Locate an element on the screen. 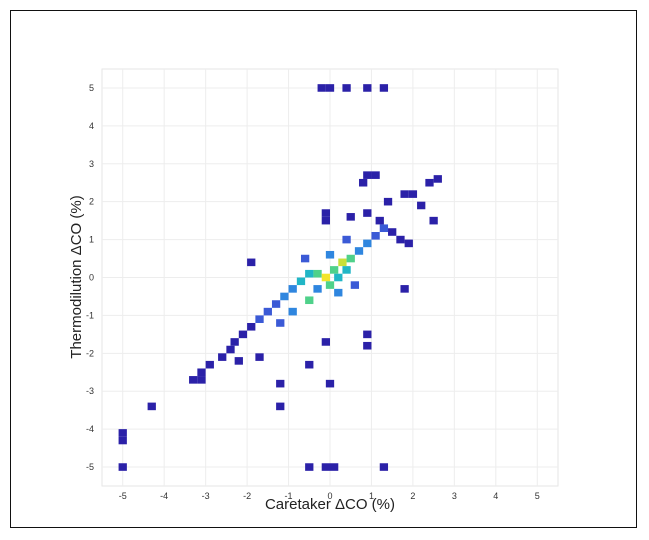 The width and height of the screenshot is (649, 540). x-tick-labels: -5 -4 -3 -2 -1 0 1 2 3 4 5 is located at coordinates (329, 496).